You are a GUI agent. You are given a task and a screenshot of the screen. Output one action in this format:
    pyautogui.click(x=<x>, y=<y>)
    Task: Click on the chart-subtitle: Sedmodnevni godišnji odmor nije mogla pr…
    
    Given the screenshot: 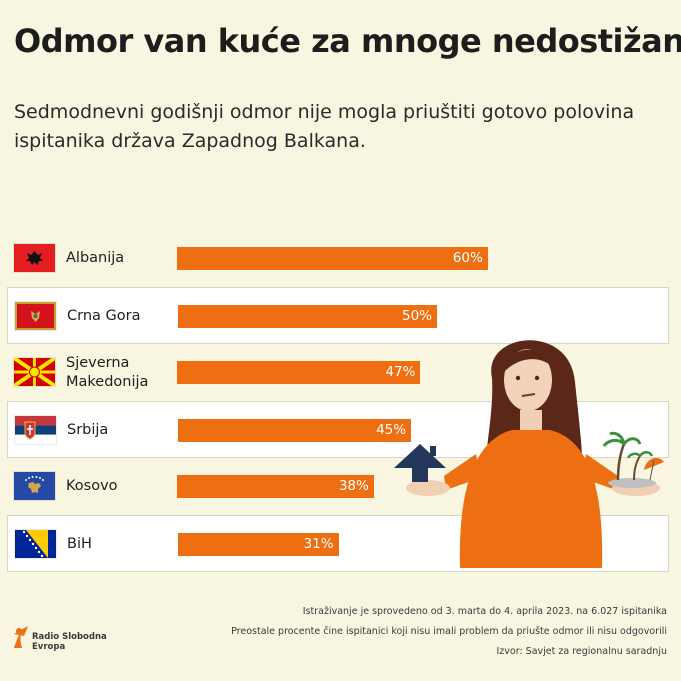 What is the action you would take?
    pyautogui.click(x=324, y=126)
    